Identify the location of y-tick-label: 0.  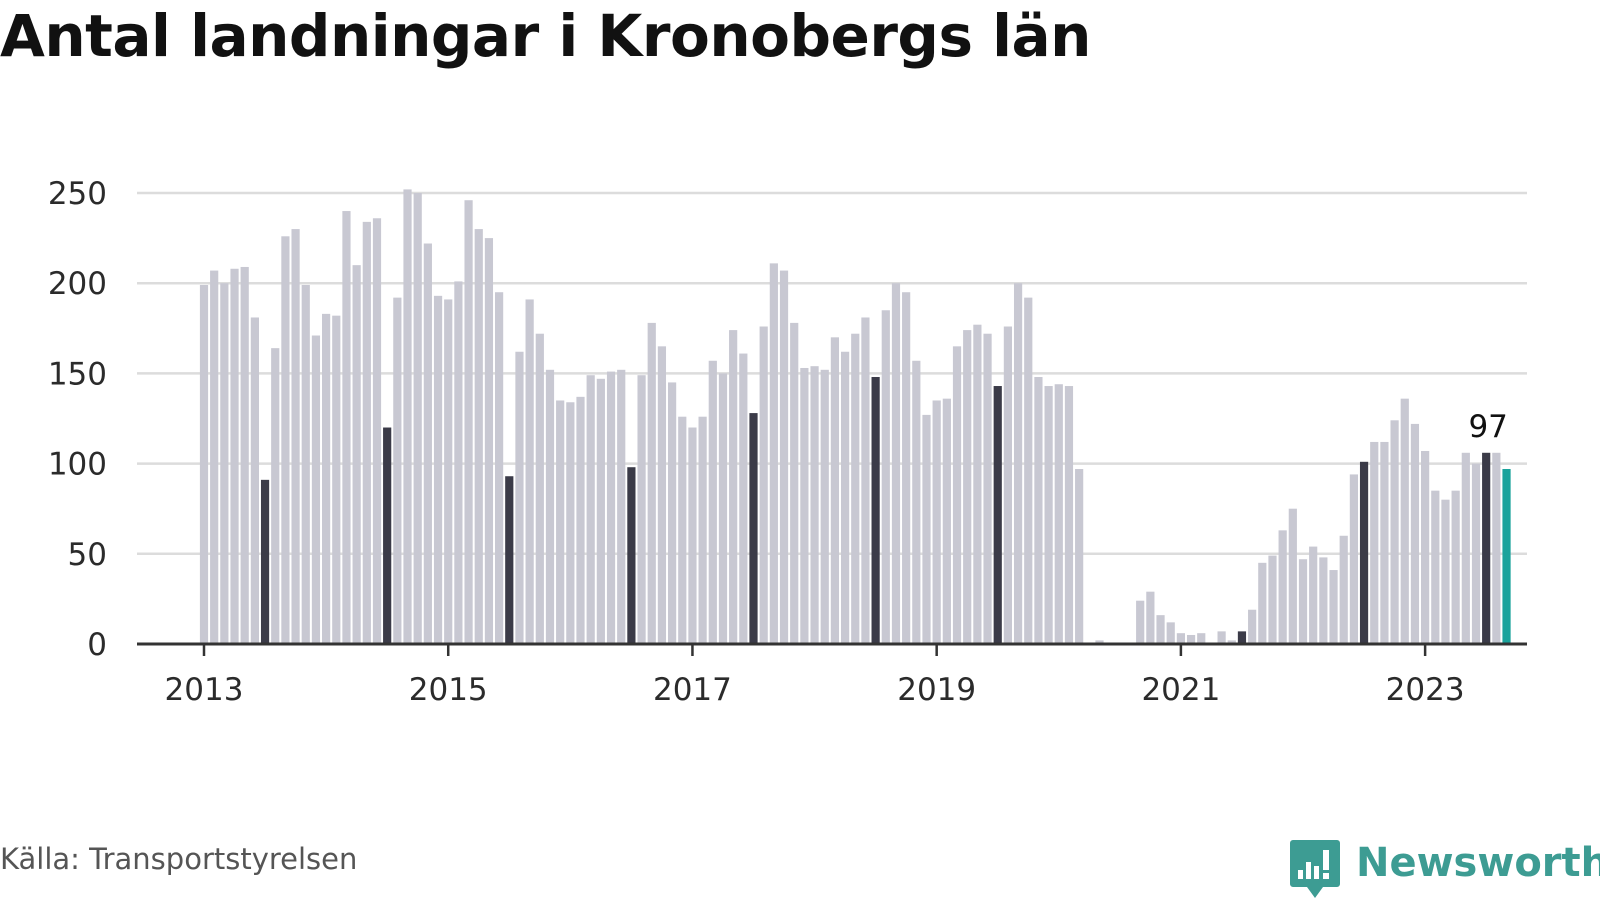
(97, 645).